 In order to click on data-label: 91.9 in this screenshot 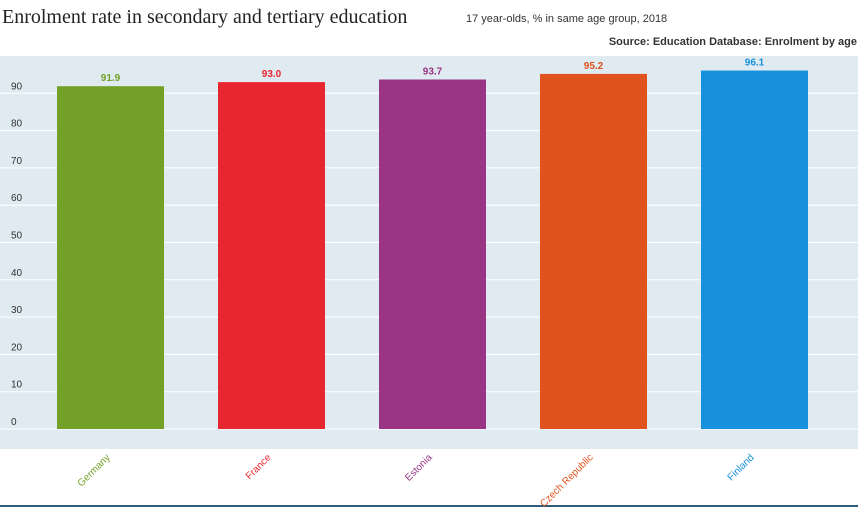, I will do `click(111, 78)`.